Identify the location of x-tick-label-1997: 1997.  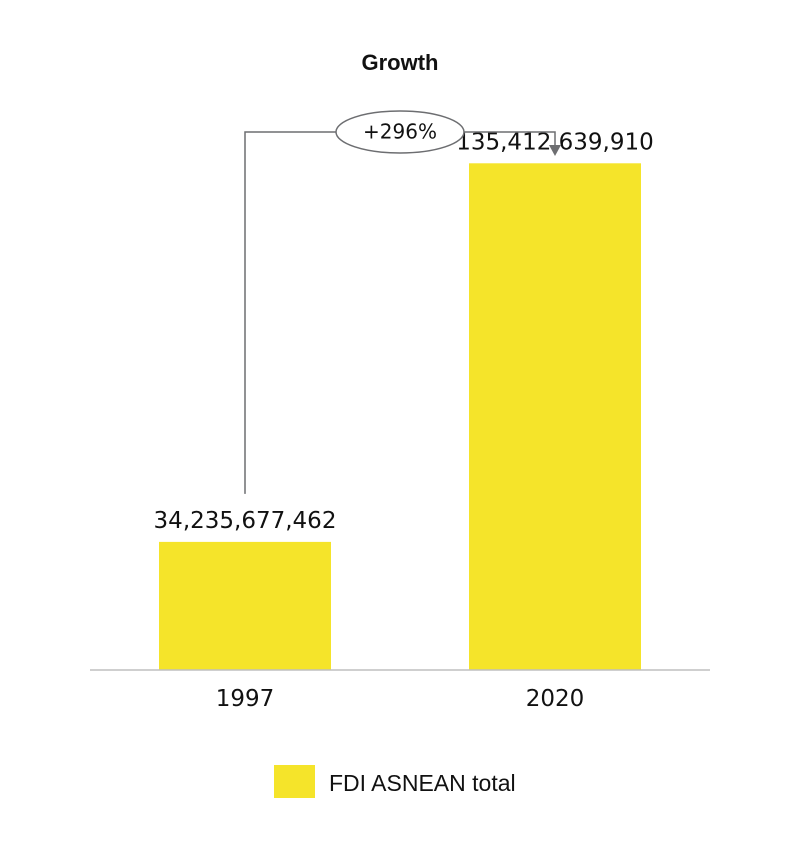
(245, 699).